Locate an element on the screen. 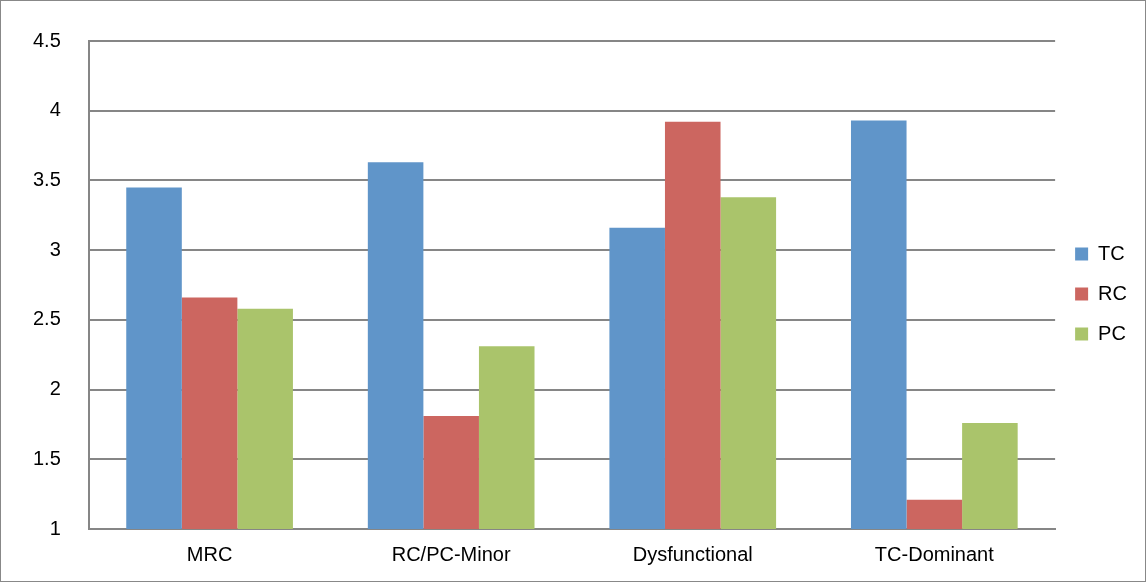 The height and width of the screenshot is (582, 1146). y-tick-label: 3.5 is located at coordinates (46, 178).